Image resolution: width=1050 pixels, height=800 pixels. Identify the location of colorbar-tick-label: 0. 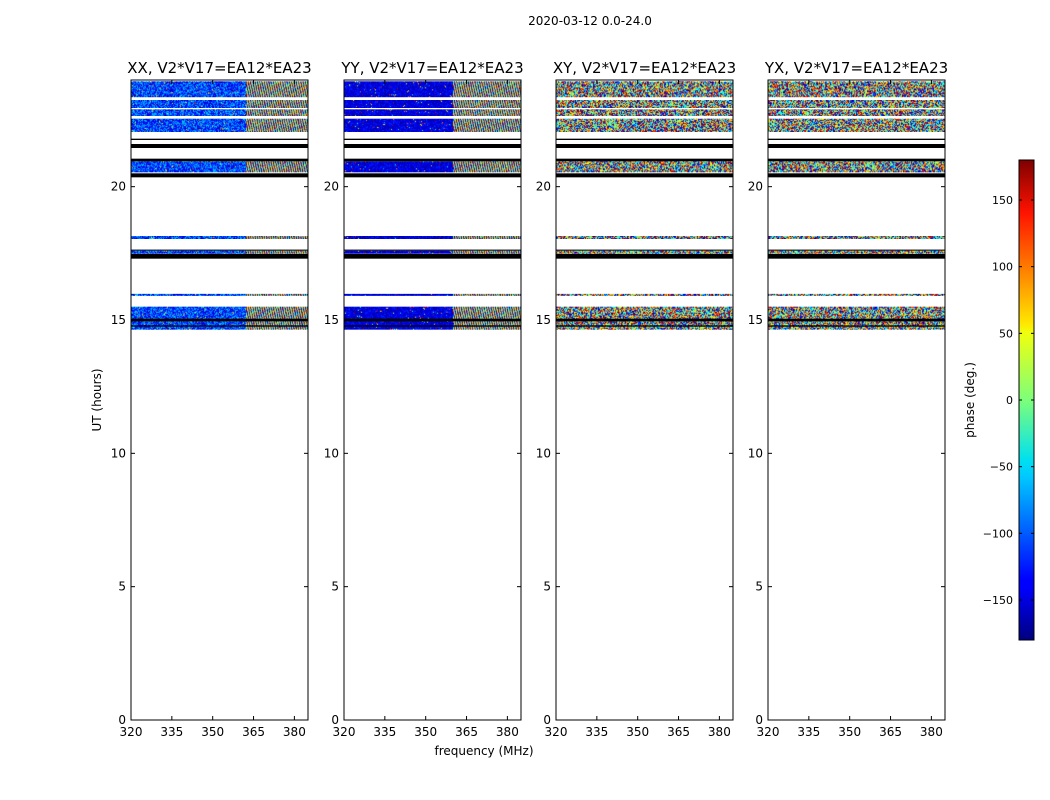
(1009, 400).